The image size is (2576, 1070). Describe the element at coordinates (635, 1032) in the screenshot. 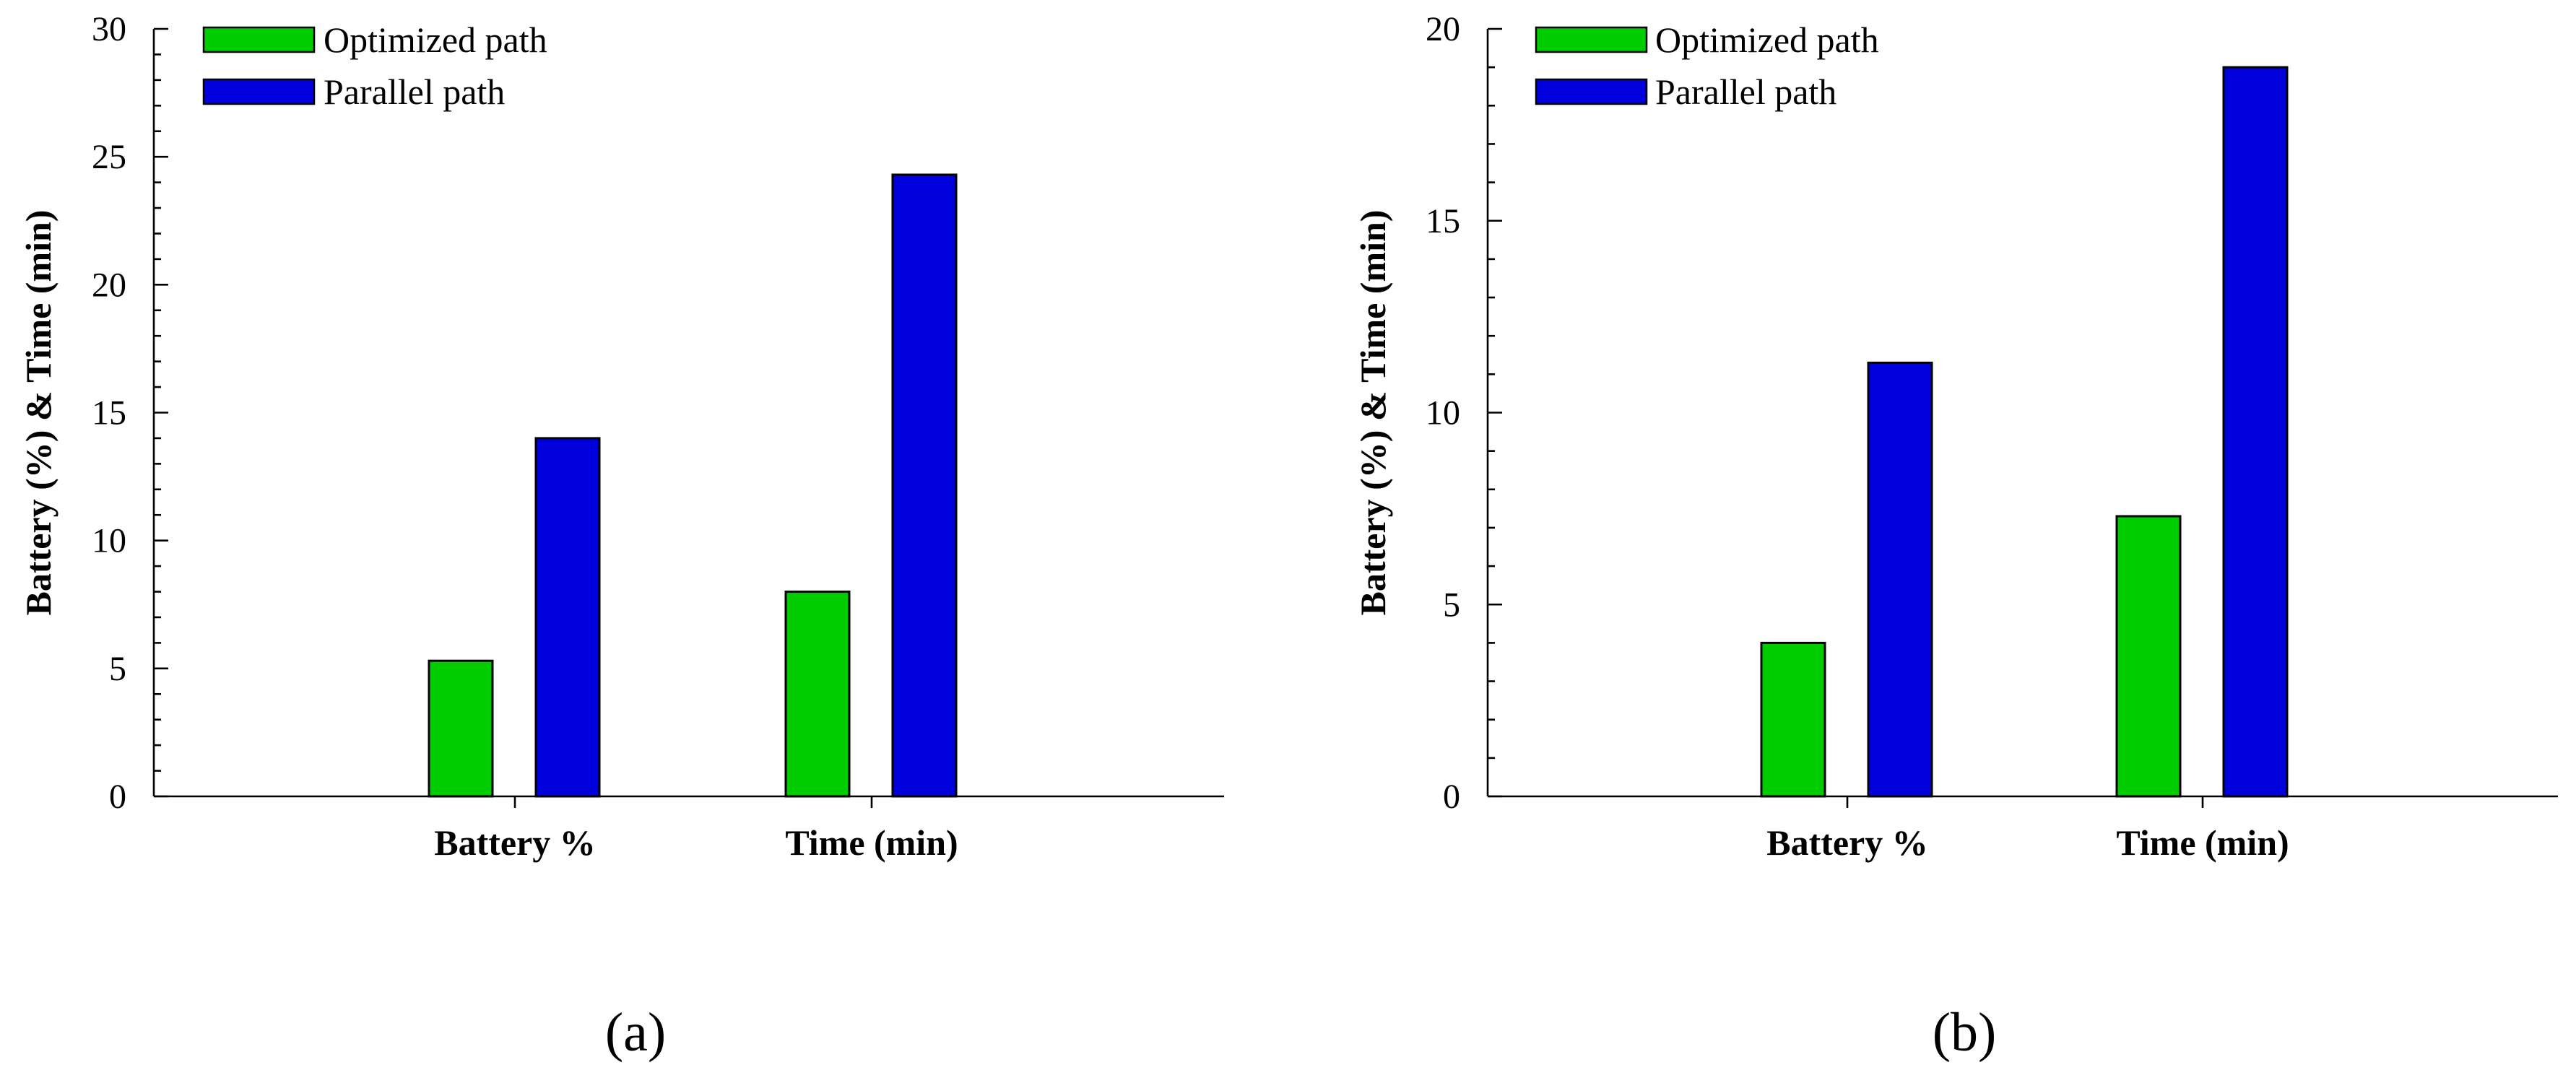

I see `panel-label: (a)` at that location.